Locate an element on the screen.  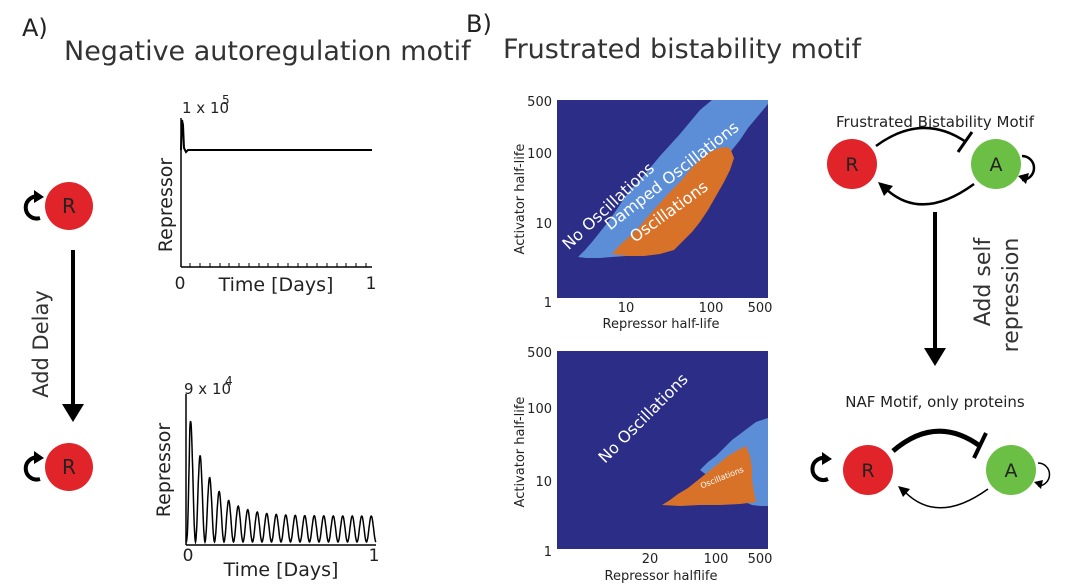
motif-top-node-r-label: R is located at coordinates (851, 165).